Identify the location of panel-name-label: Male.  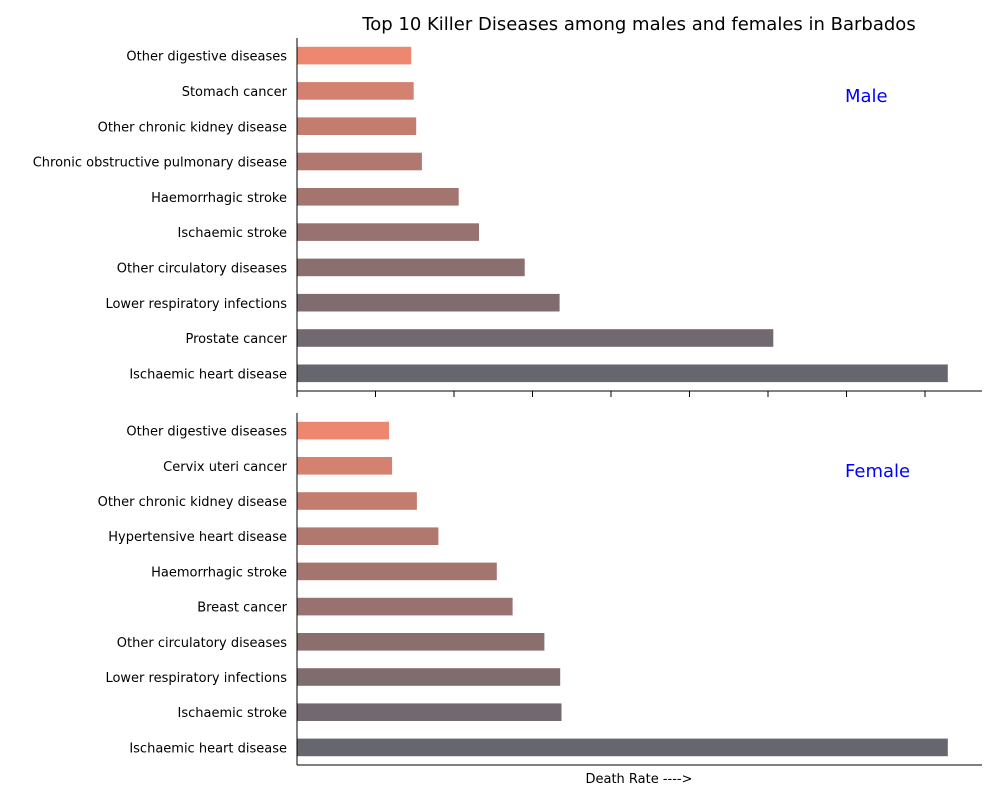
(866, 96).